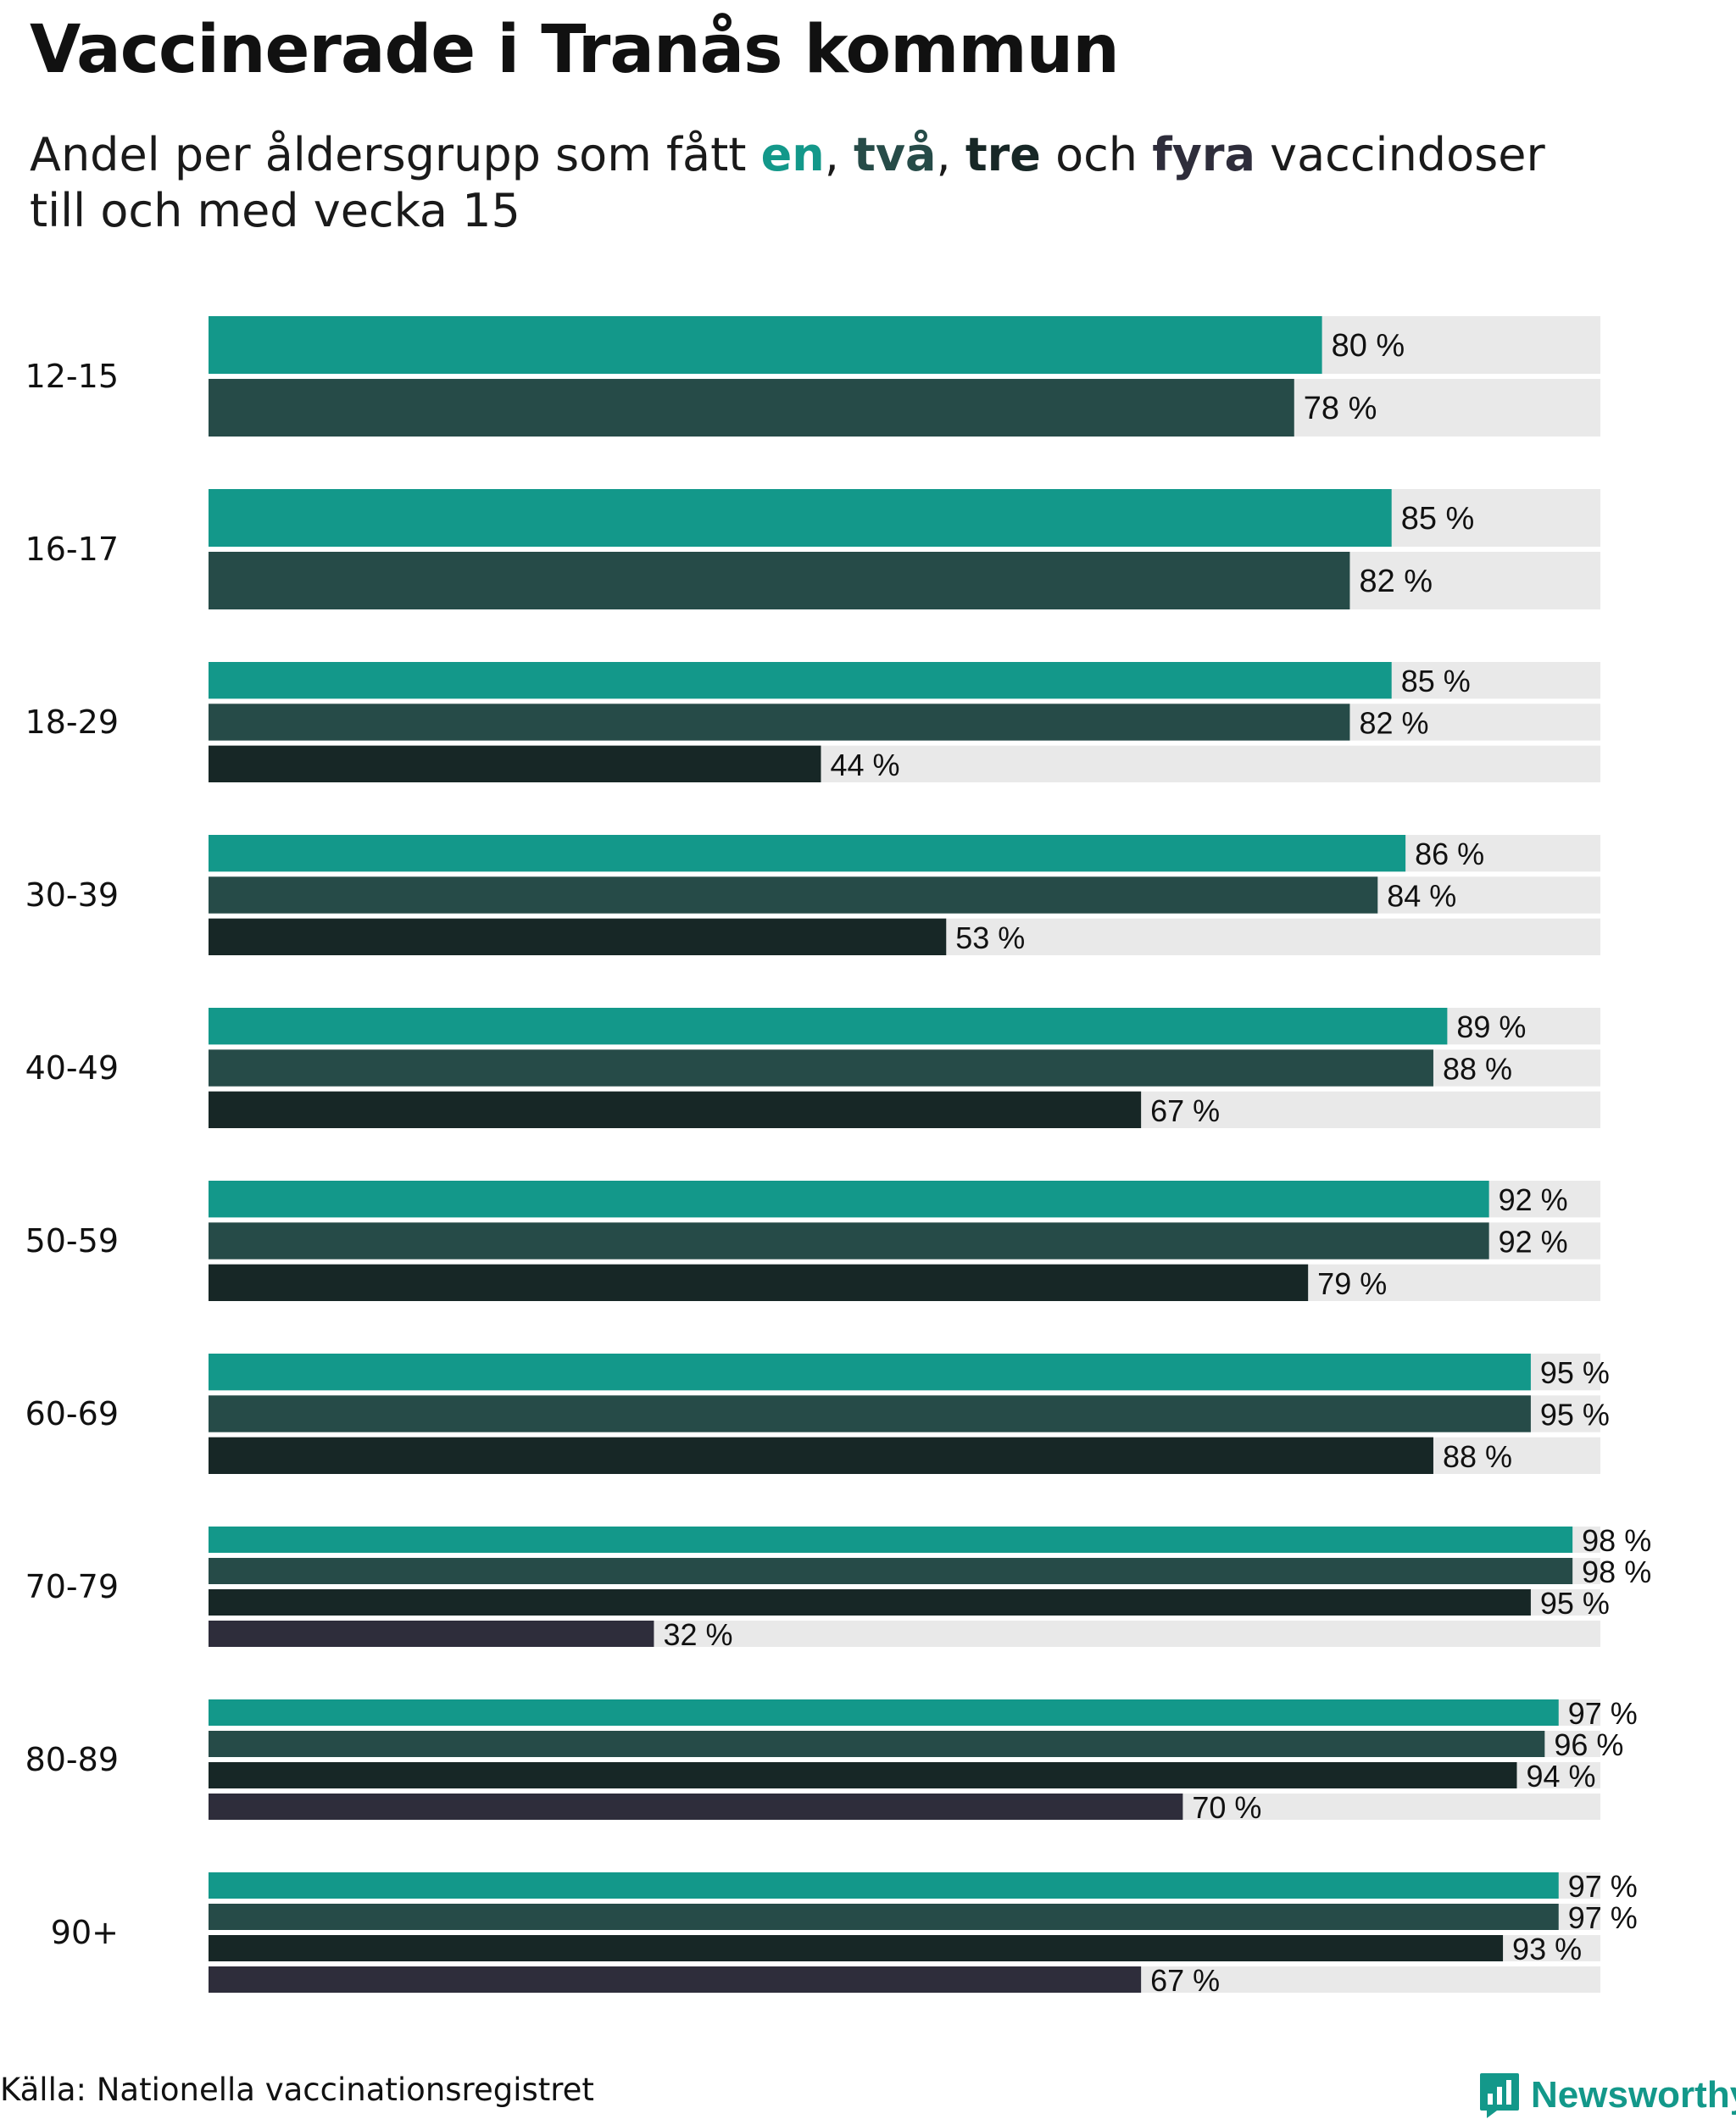  Describe the element at coordinates (696, 1807) in the screenshot. I see `bar-80-89-dose-fyra` at that location.